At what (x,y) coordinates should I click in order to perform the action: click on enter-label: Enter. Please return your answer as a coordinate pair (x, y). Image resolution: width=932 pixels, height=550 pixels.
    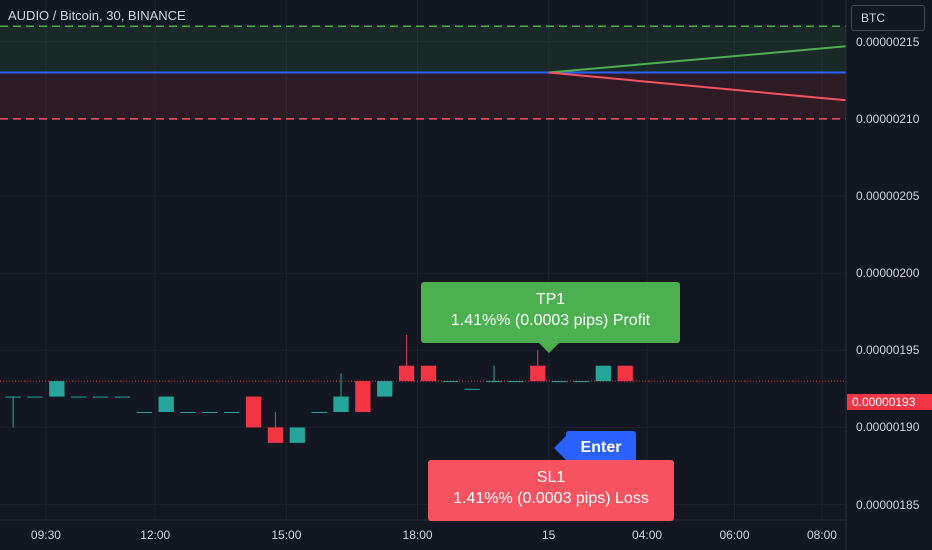
    Looking at the image, I should click on (595, 448).